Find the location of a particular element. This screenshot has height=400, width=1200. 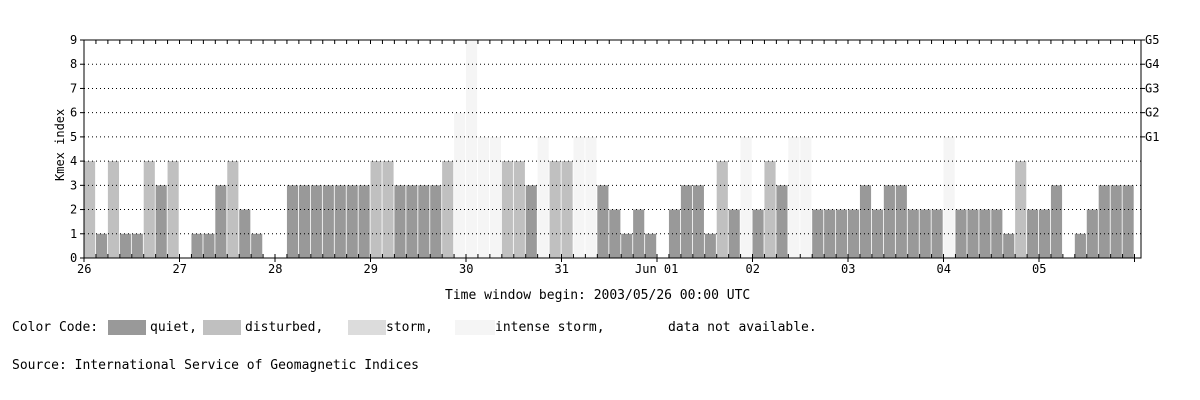

legend-label-intense-storm: intense storm, is located at coordinates (550, 327).